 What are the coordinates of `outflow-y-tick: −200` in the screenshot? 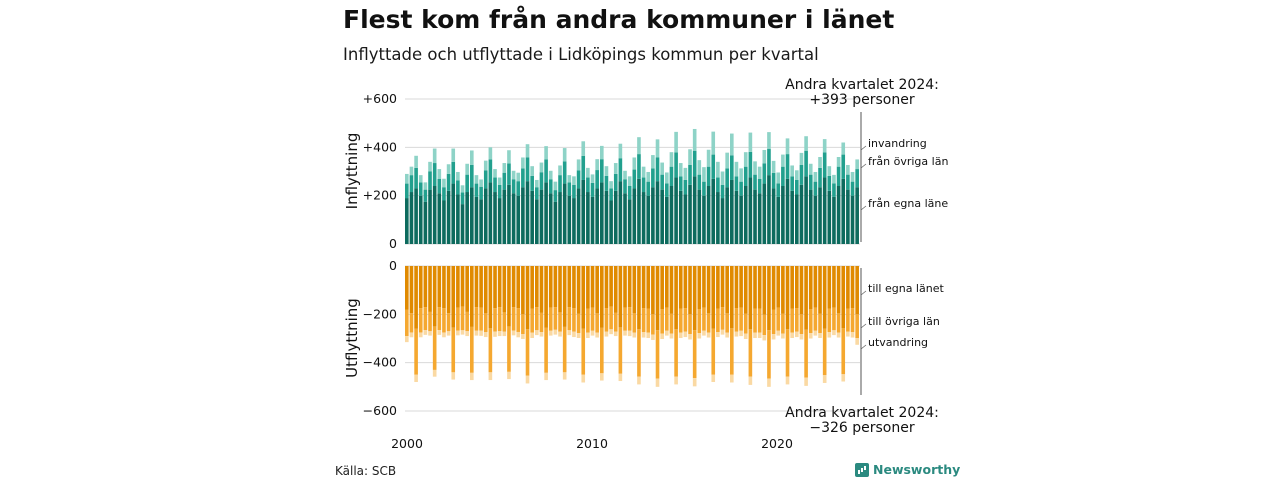 It's located at (380, 313).